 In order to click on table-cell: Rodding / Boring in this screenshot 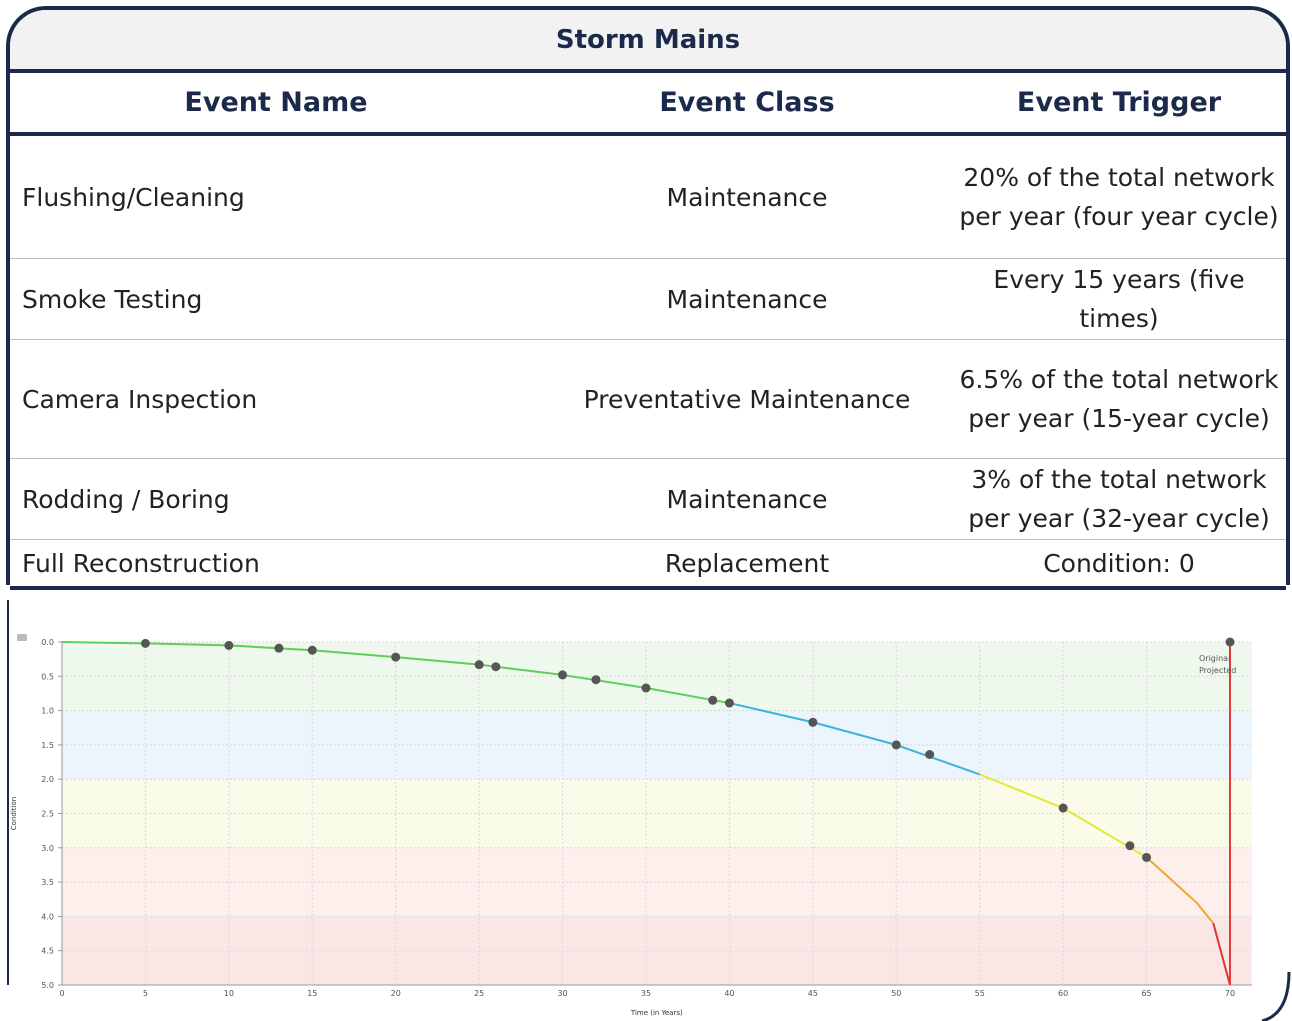, I will do `click(126, 499)`.